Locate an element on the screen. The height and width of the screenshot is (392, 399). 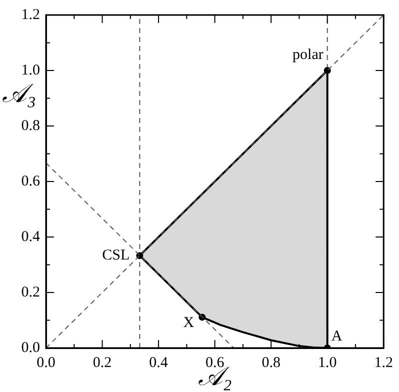
x-tick-label: 0.8 is located at coordinates (271, 362).